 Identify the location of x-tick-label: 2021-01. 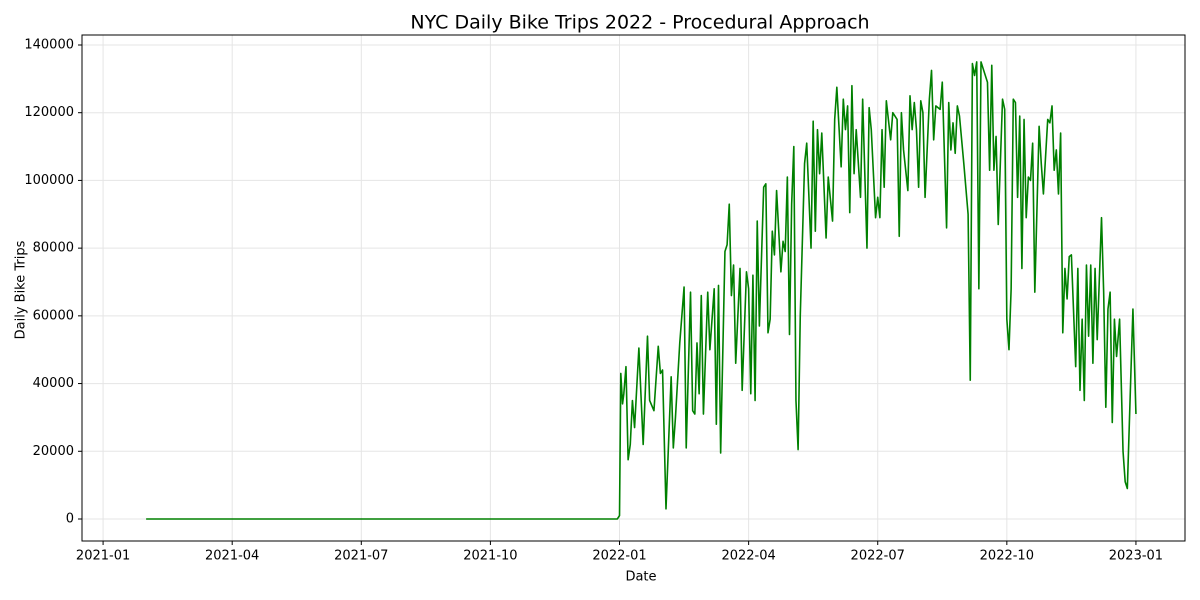
(103, 556).